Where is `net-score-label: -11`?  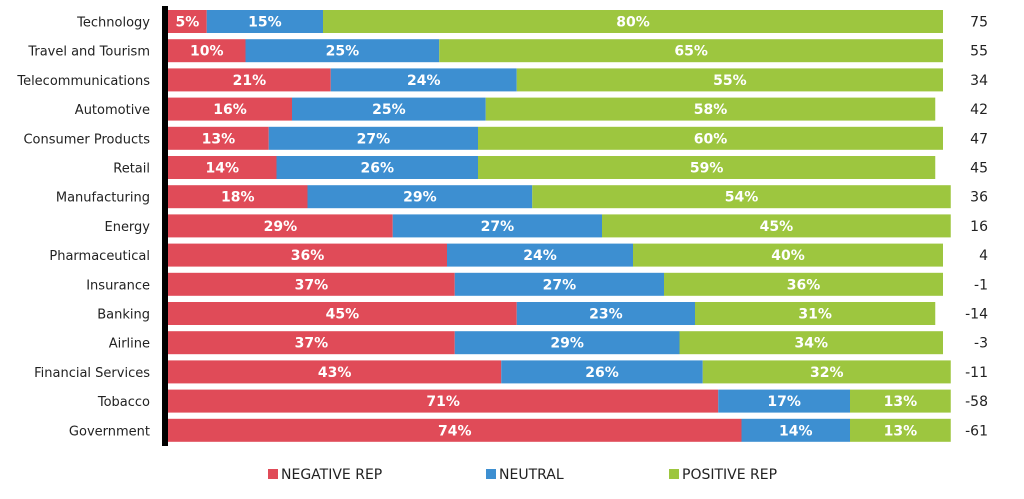 net-score-label: -11 is located at coordinates (976, 373).